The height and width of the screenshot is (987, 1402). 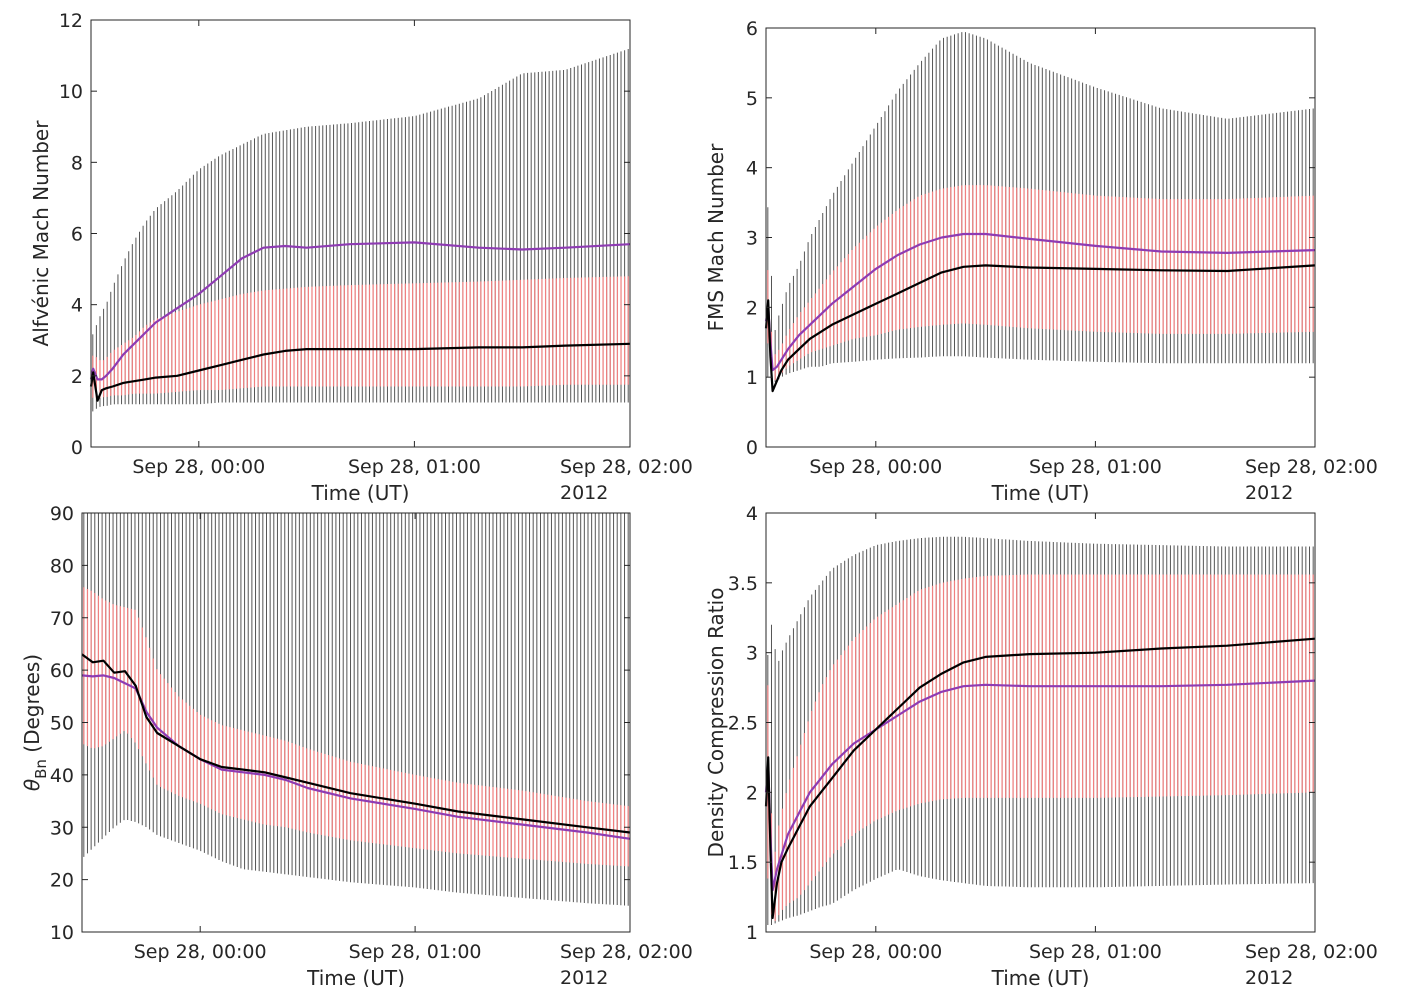 What do you see at coordinates (716, 723) in the screenshot?
I see `y-axis-label: Density Compression Ratio` at bounding box center [716, 723].